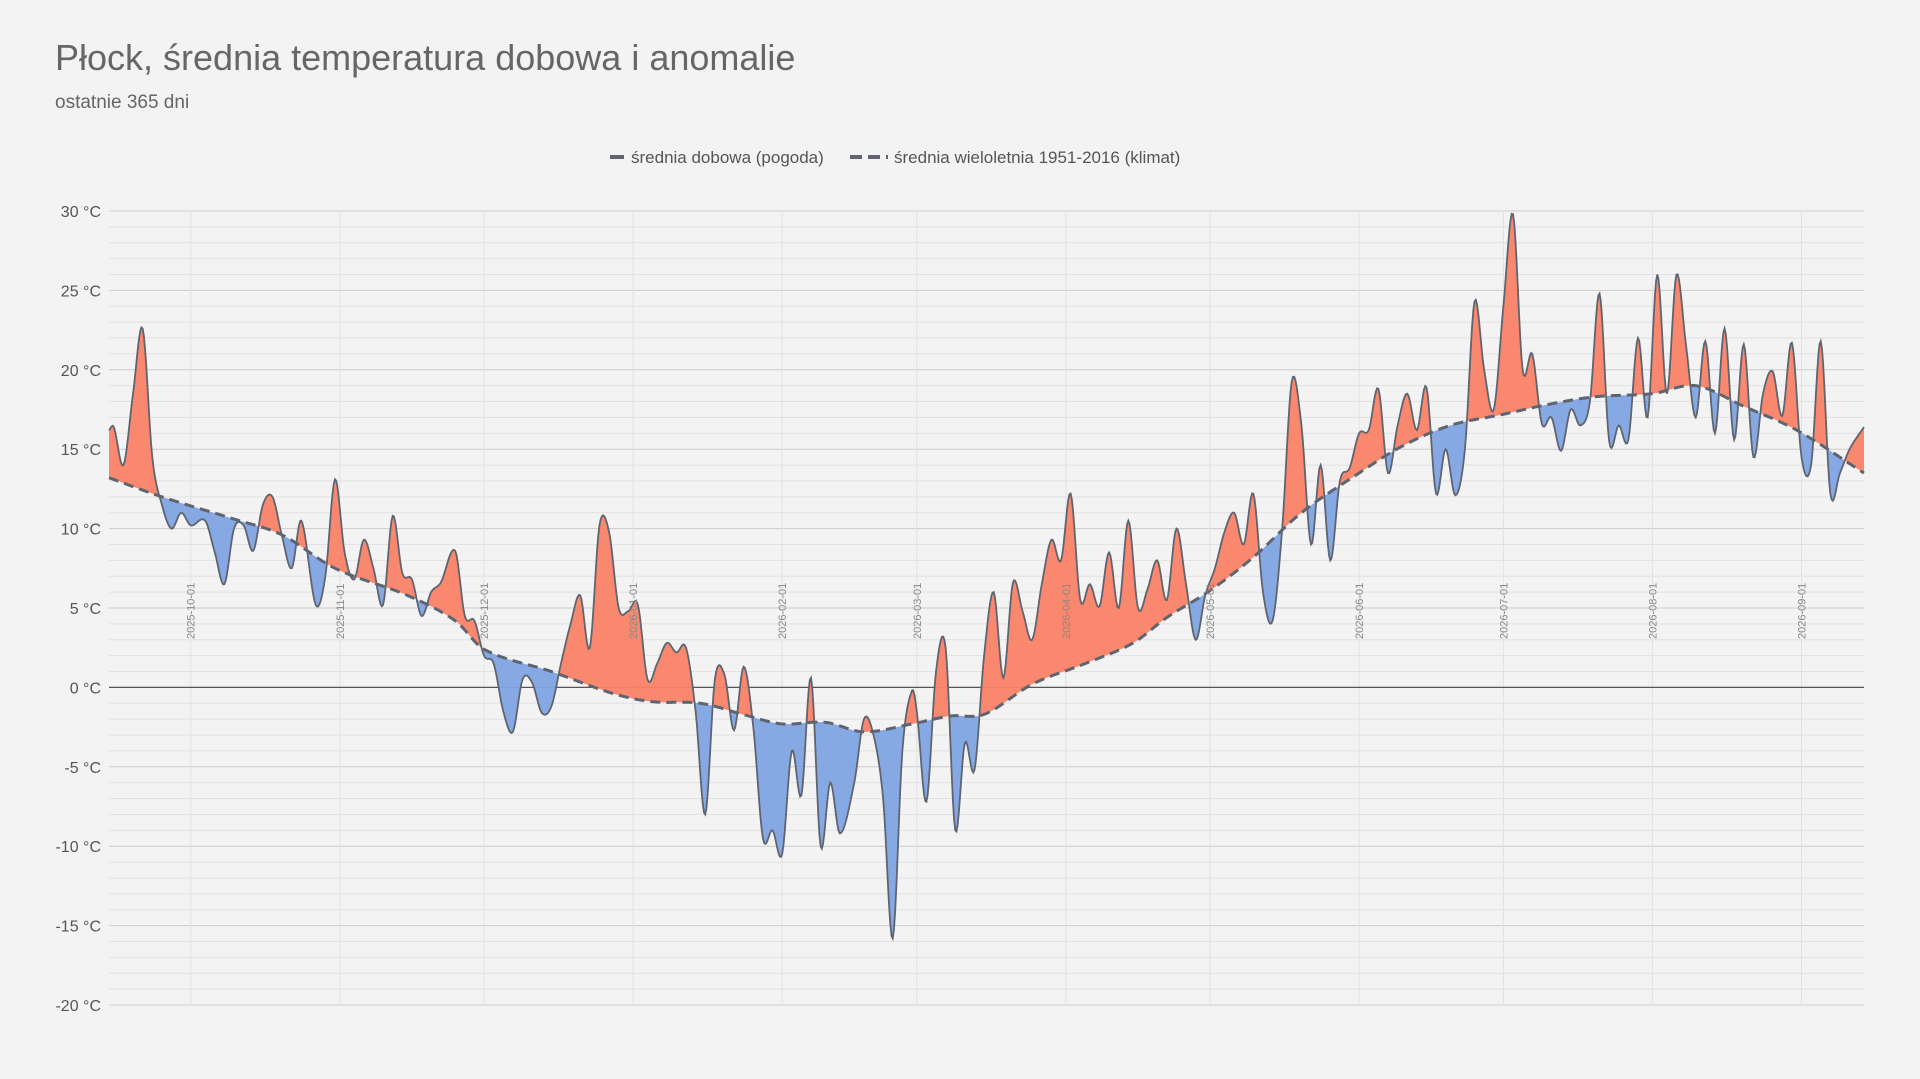  What do you see at coordinates (78, 847) in the screenshot?
I see `y-tick-label: -10 °C` at bounding box center [78, 847].